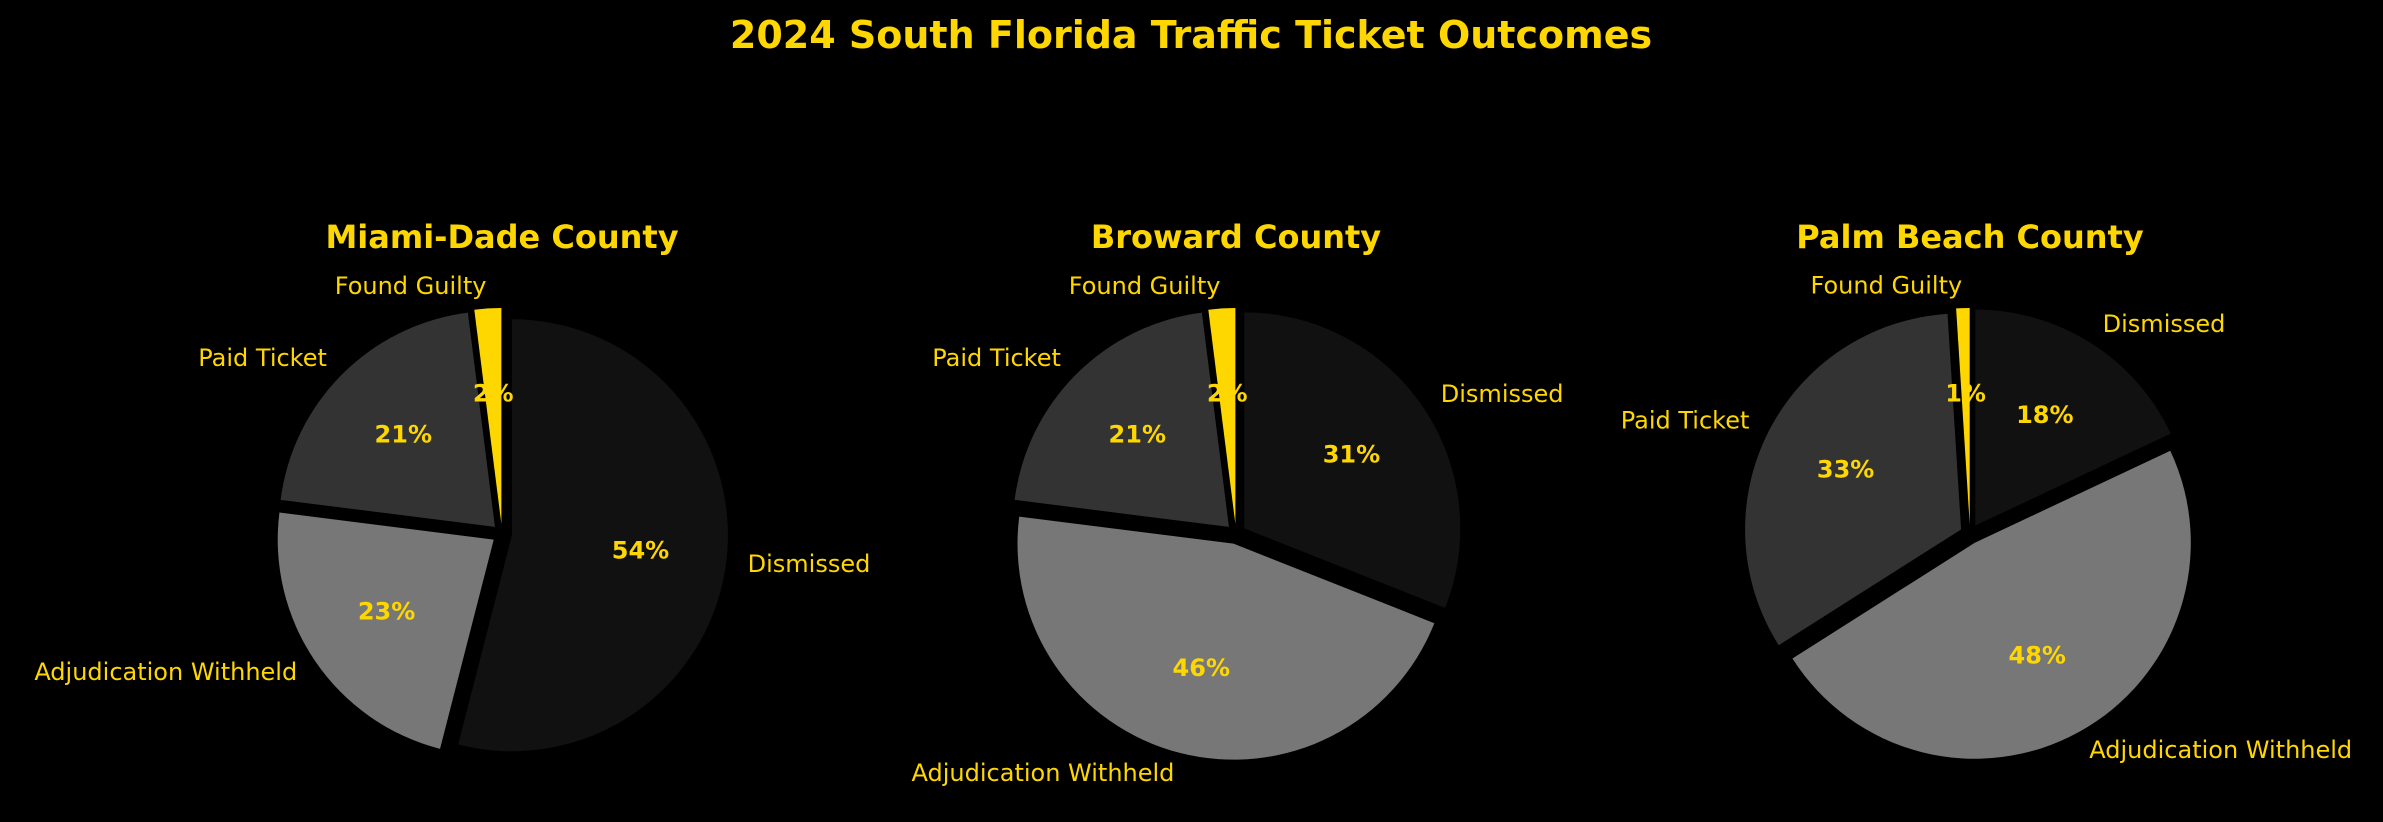  Describe the element at coordinates (501, 237) in the screenshot. I see `pie-title: Miami-Dade County` at that location.